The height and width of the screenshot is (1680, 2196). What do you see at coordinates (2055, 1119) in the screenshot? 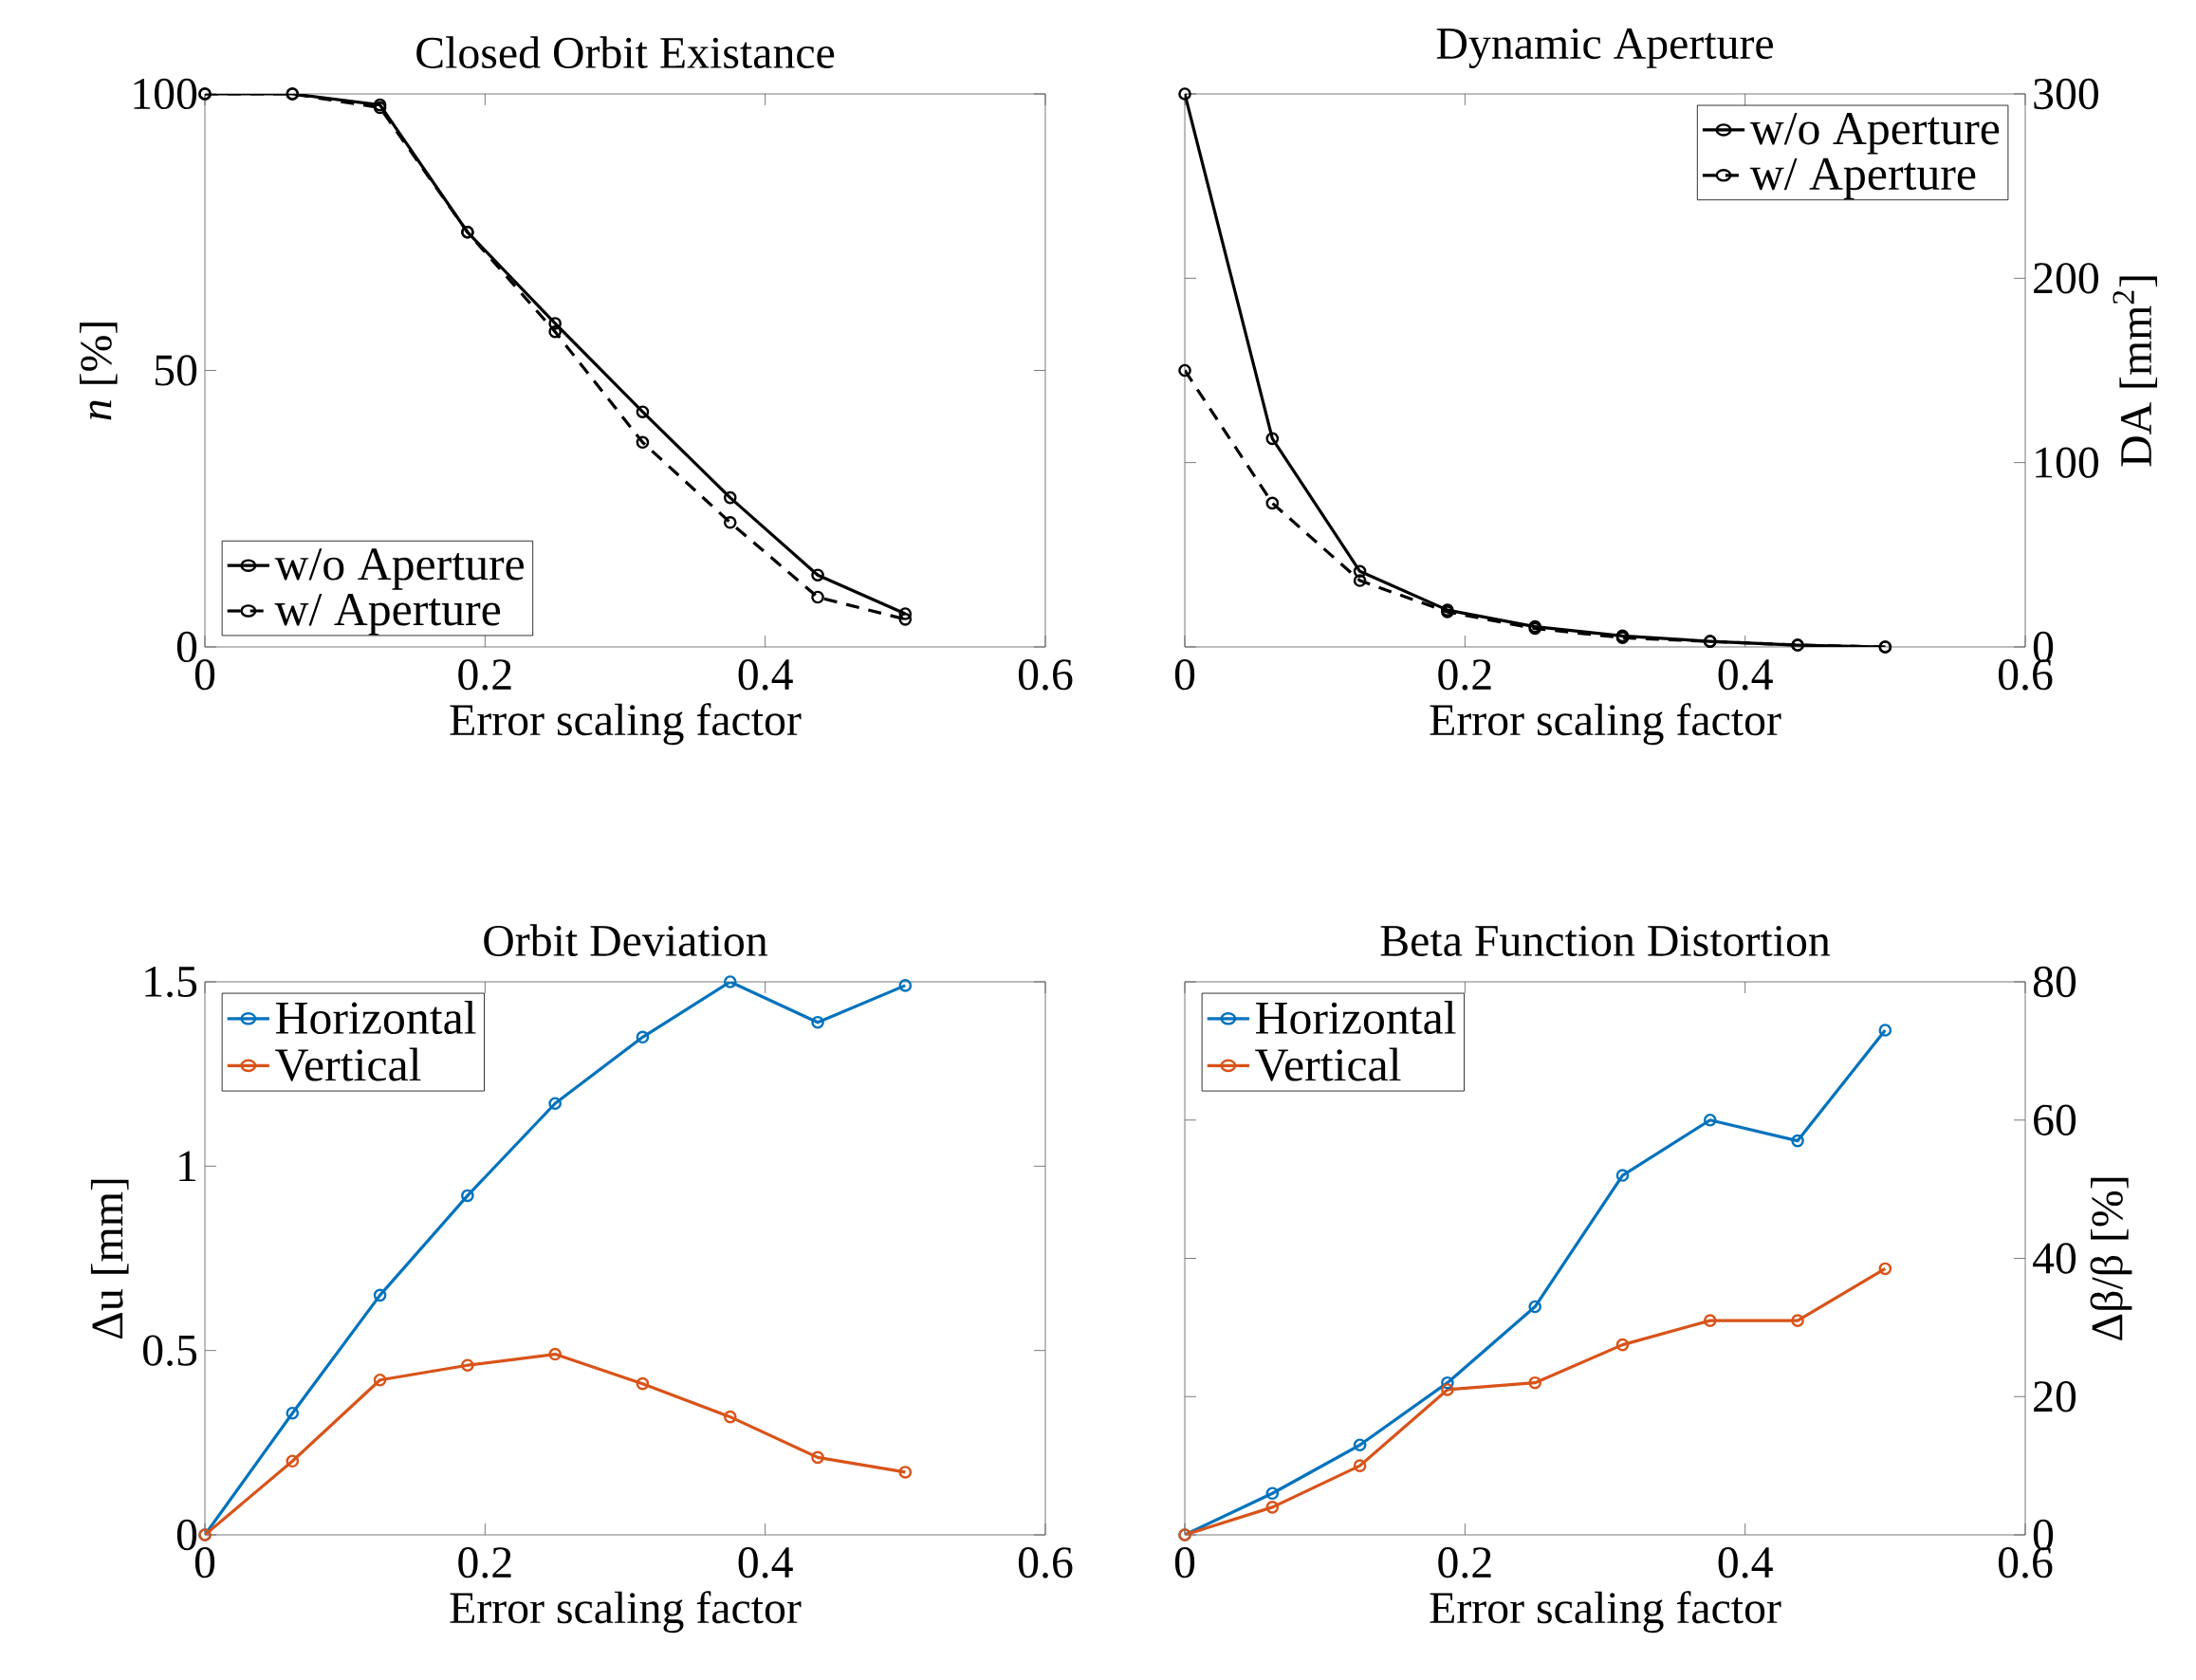
I see `y2-tick-label: 60` at bounding box center [2055, 1119].